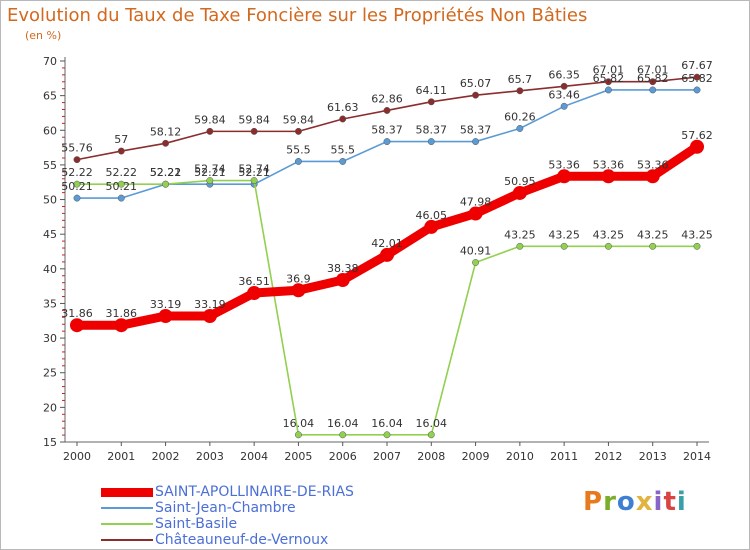 This screenshot has height=550, width=750. I want to click on y-tick-label: 50, so click(50, 200).